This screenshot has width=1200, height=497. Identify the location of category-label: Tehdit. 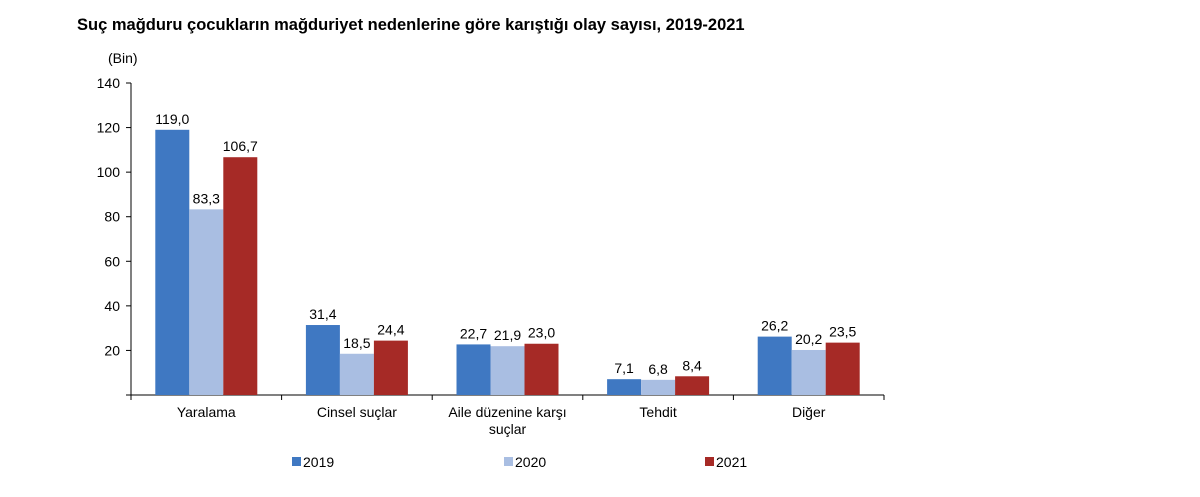
(657, 412).